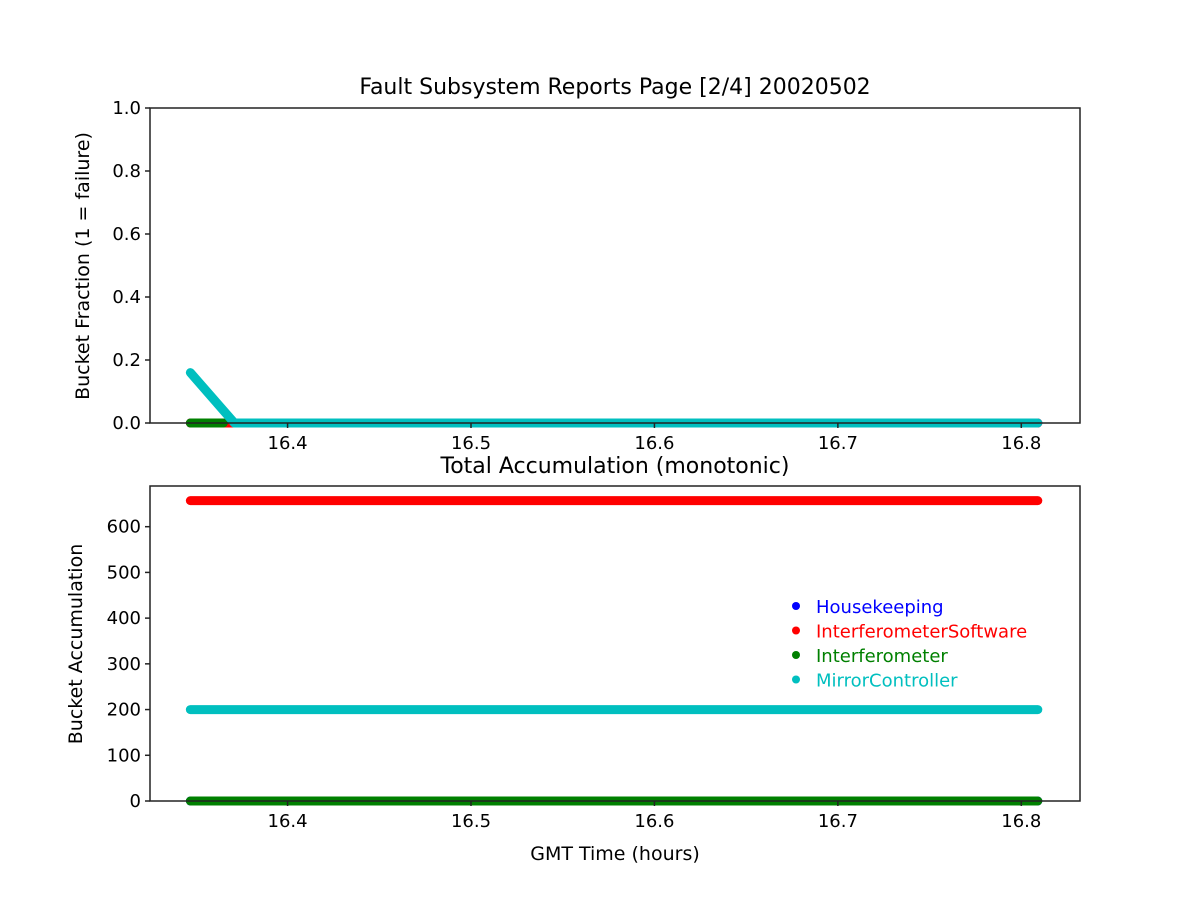 The image size is (1200, 905). I want to click on y-tick-label: 300, so click(124, 664).